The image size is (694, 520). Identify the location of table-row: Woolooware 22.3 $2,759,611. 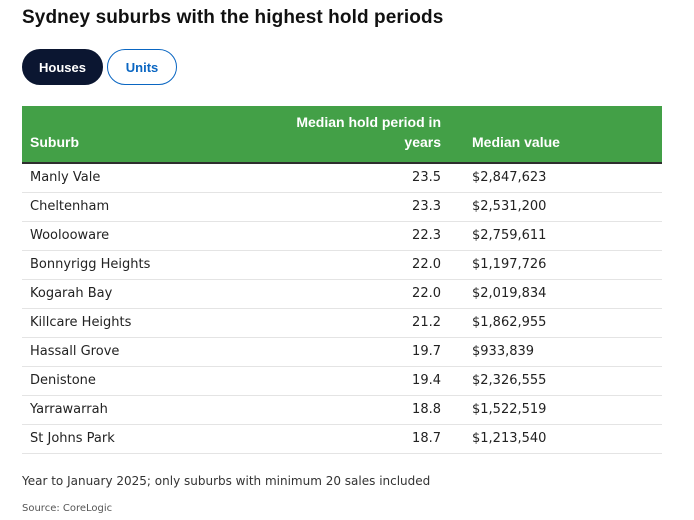
(342, 235).